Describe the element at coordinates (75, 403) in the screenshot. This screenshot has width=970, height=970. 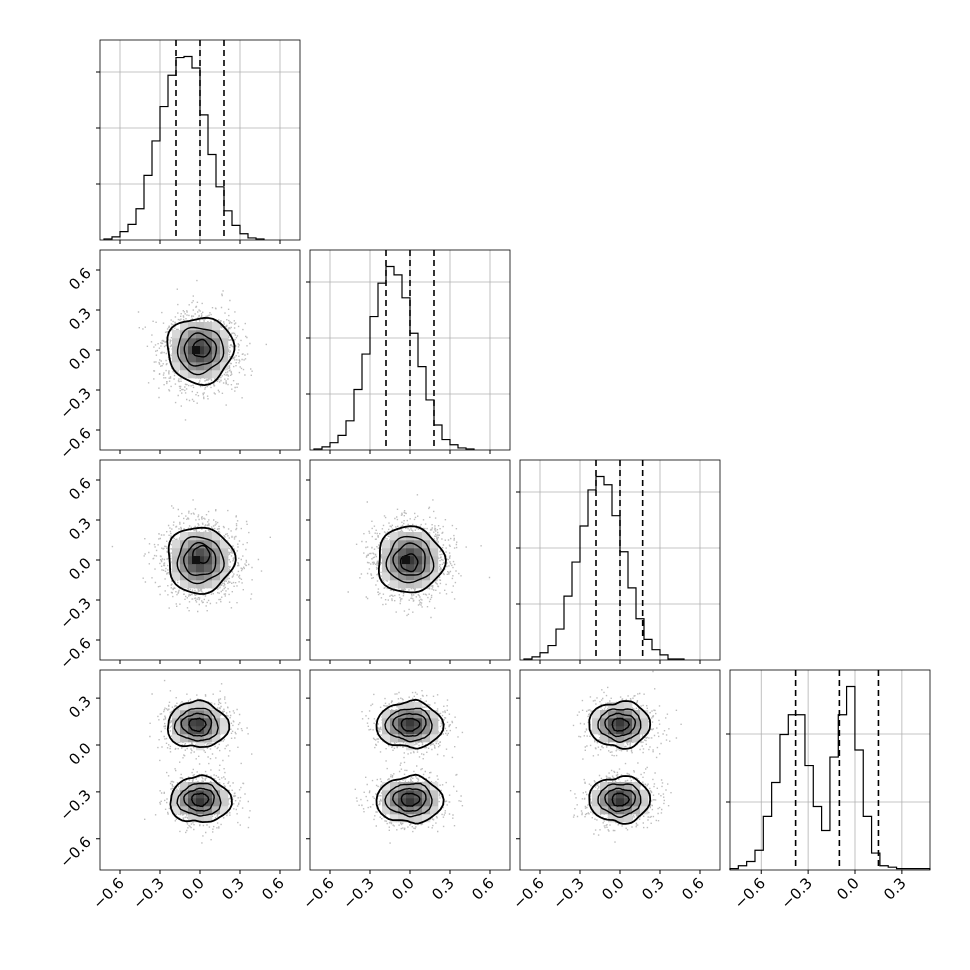
I see `y-tick-label: −0.3` at that location.